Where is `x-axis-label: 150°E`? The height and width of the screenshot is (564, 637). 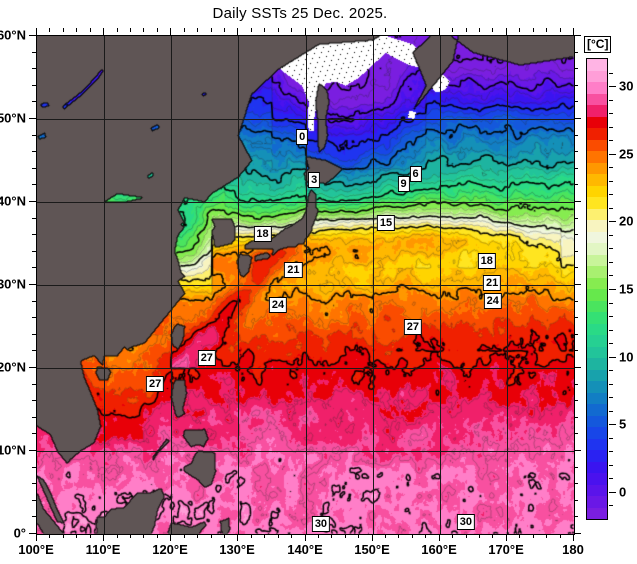
x-axis-label: 150°E is located at coordinates (372, 549).